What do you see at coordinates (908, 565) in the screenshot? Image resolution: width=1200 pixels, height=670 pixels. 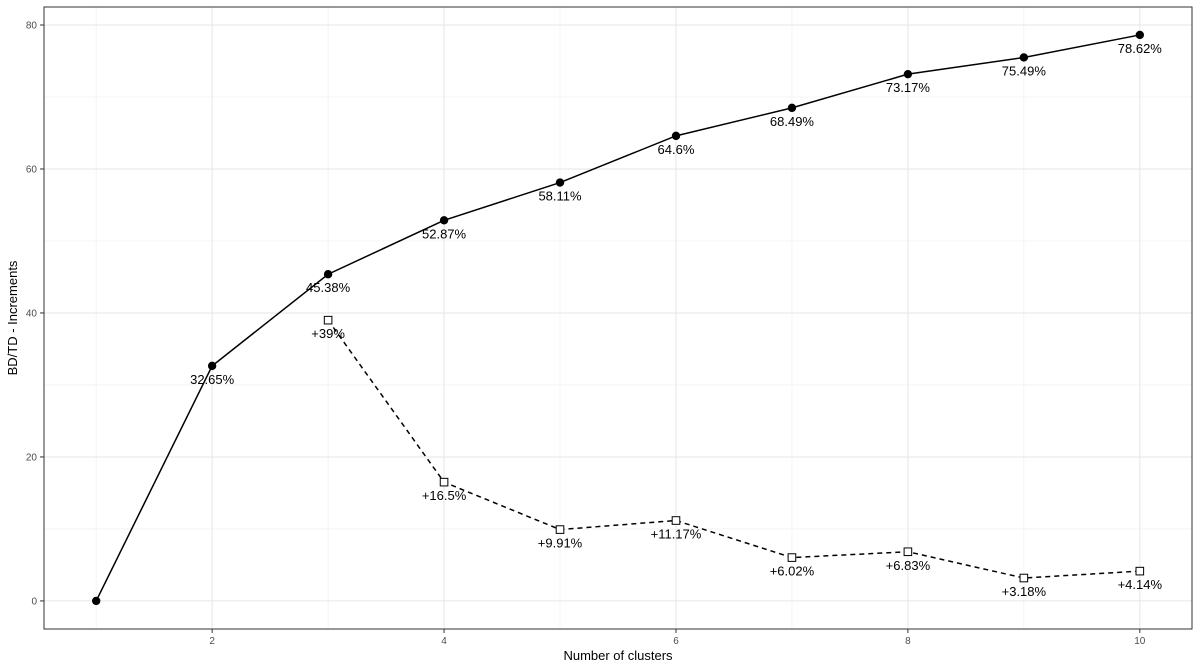 I see `series-2-data-label: +6.83%` at bounding box center [908, 565].